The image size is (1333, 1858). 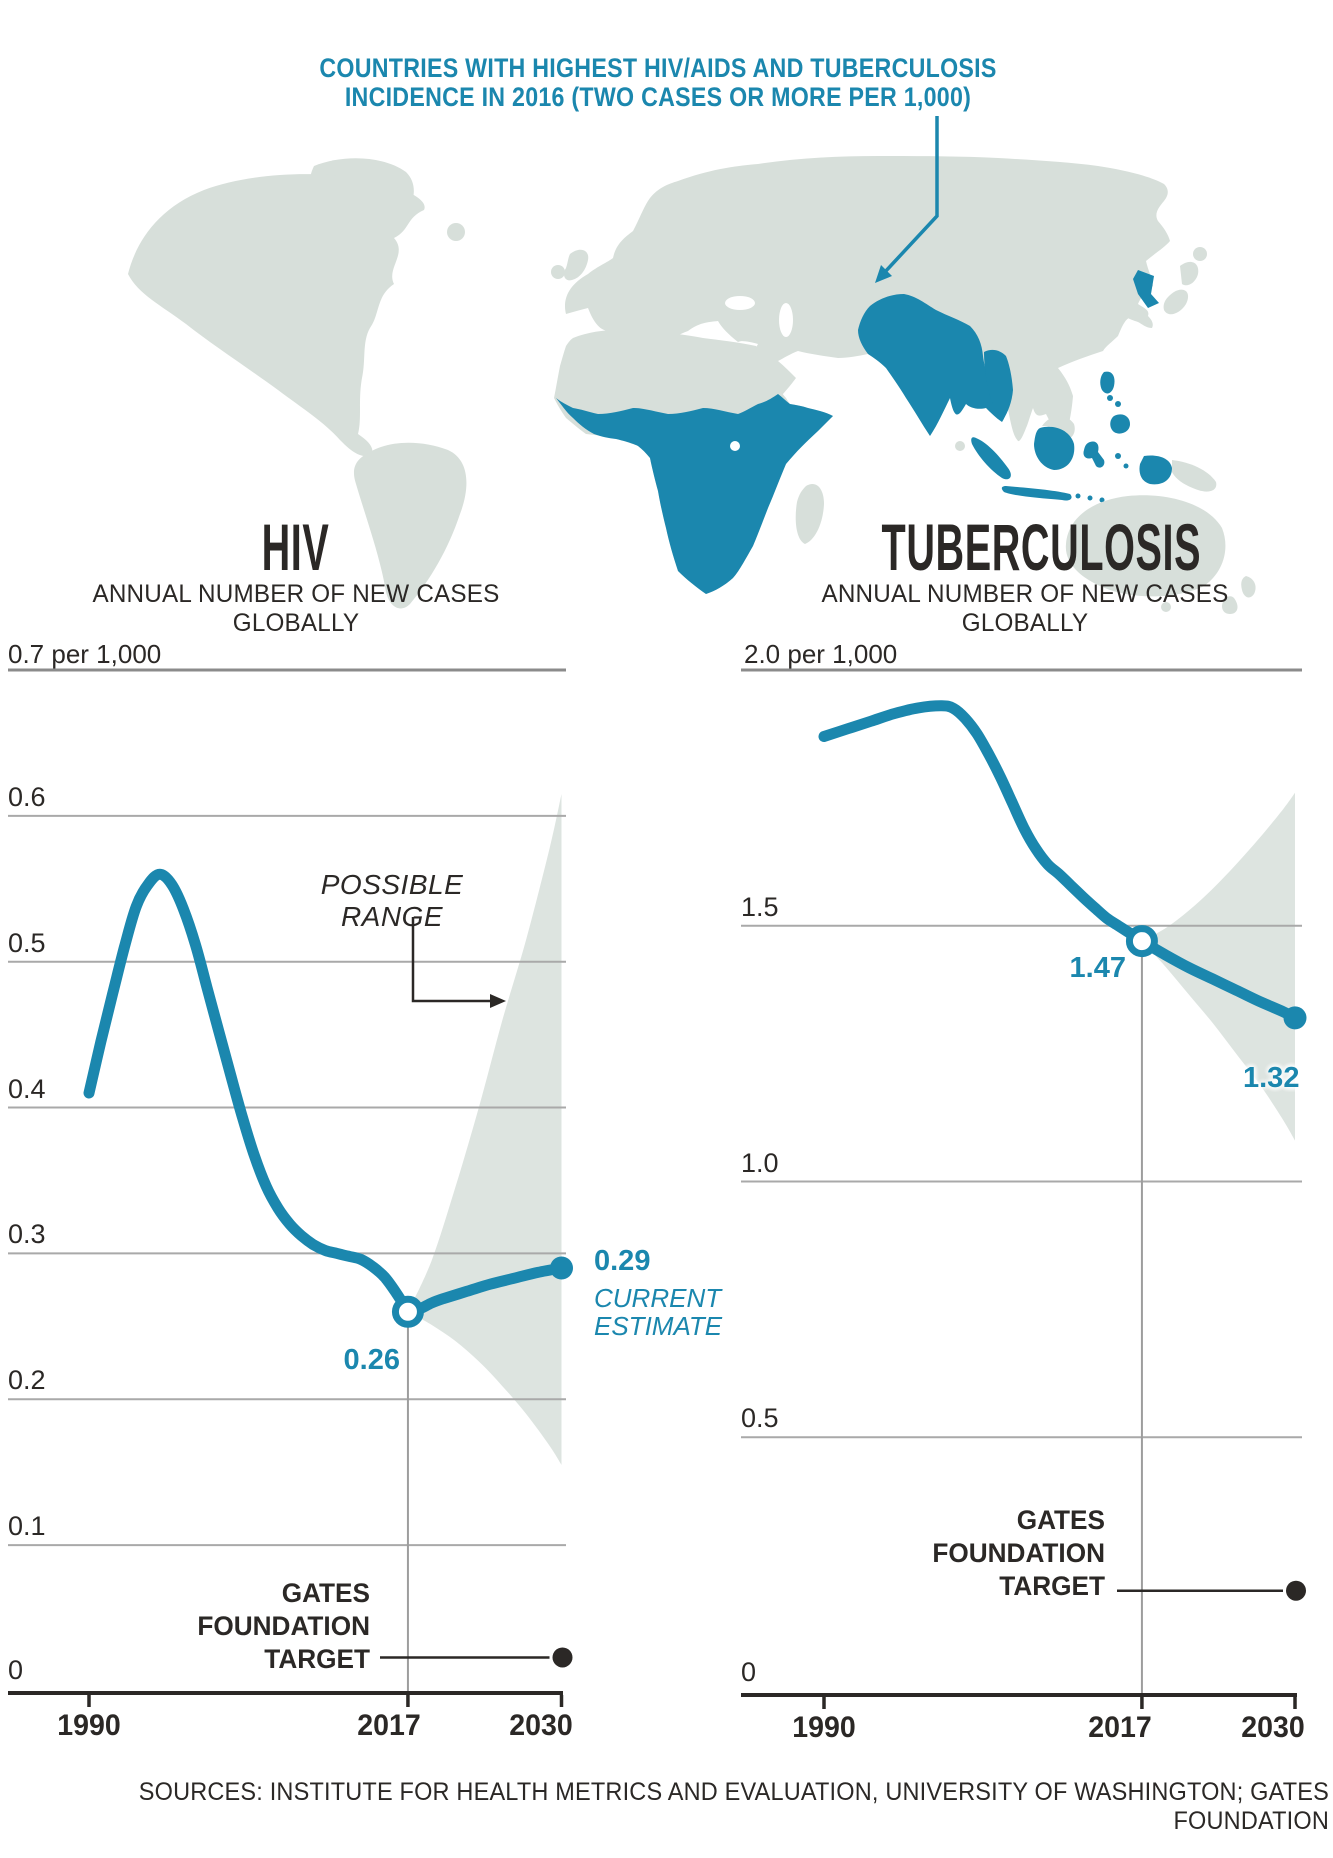 I want to click on hiv-ytick-0.6: 0.6, so click(x=27, y=796).